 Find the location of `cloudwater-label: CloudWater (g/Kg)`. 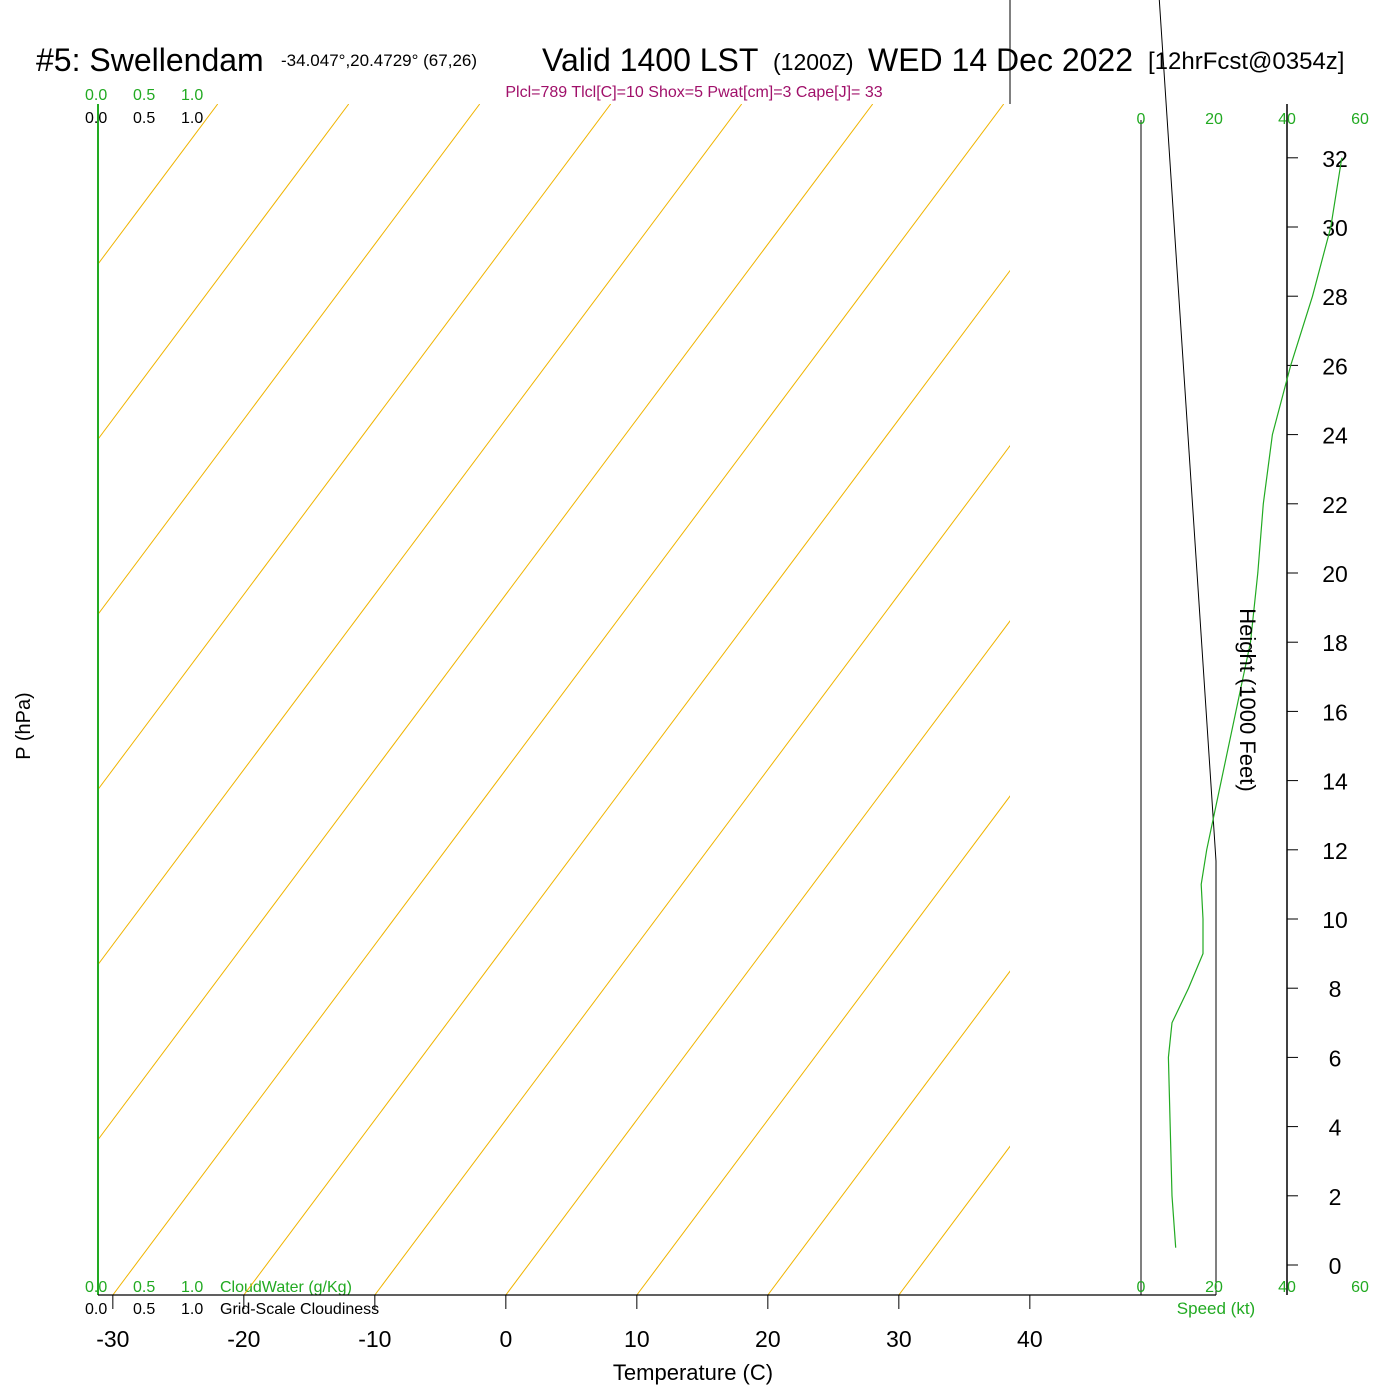

cloudwater-label: CloudWater (g/Kg) is located at coordinates (286, 1287).